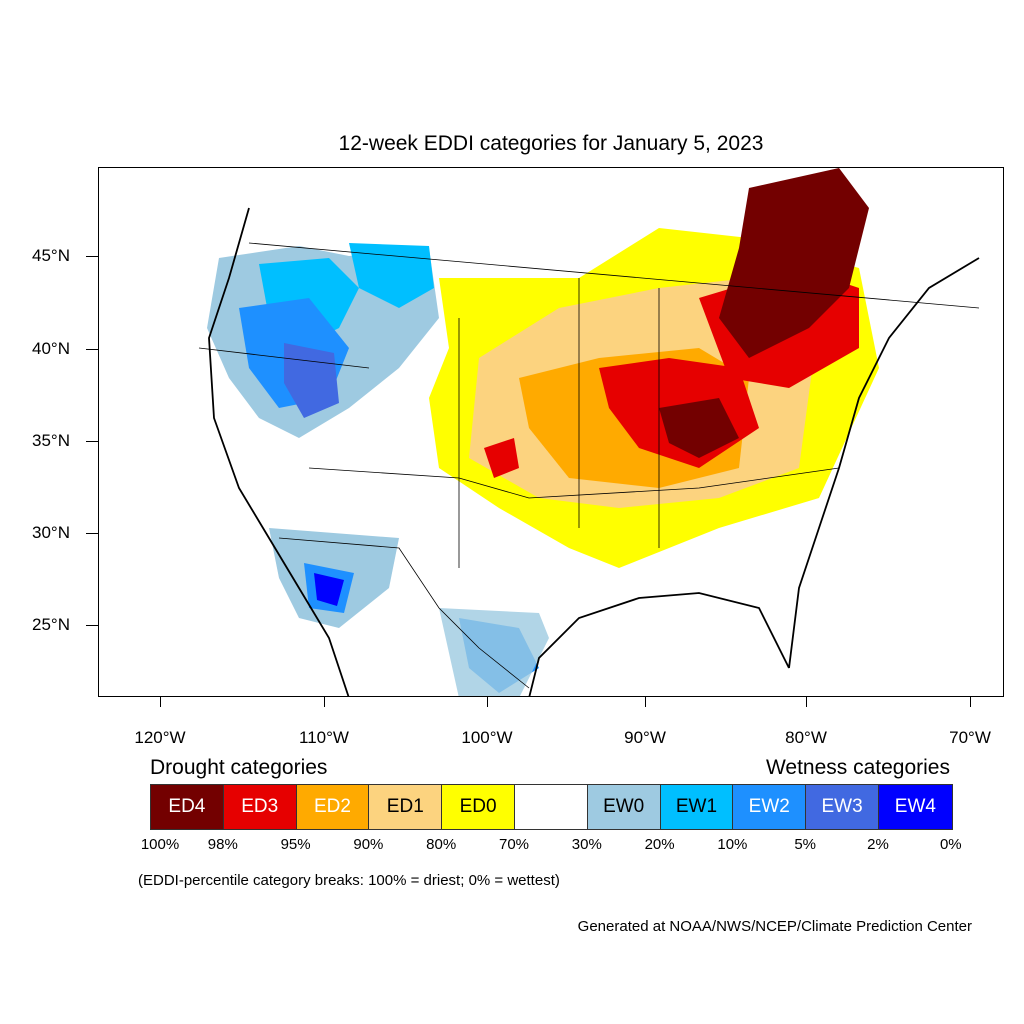  I want to click on lon-label: 110°W, so click(324, 737).